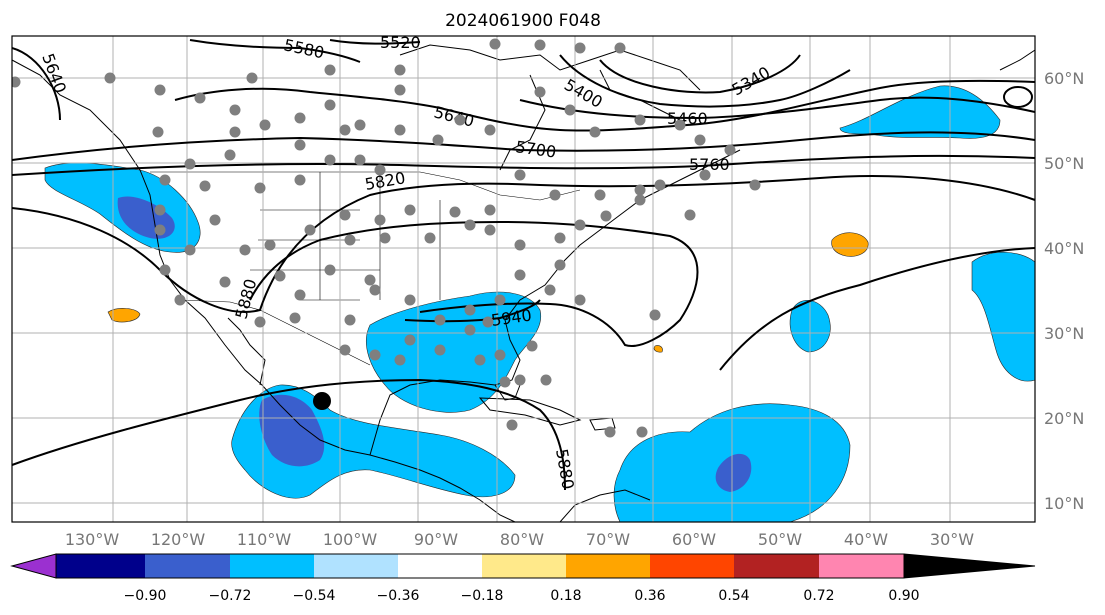 The height and width of the screenshot is (615, 1105). I want to click on lon-tick-label: 50°W, so click(780, 539).